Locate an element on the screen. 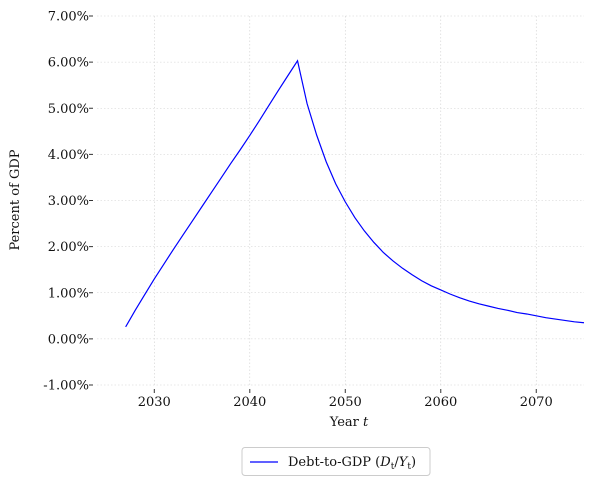  legend: Debt-to-GDP (Dt/Yt) is located at coordinates (336, 461).